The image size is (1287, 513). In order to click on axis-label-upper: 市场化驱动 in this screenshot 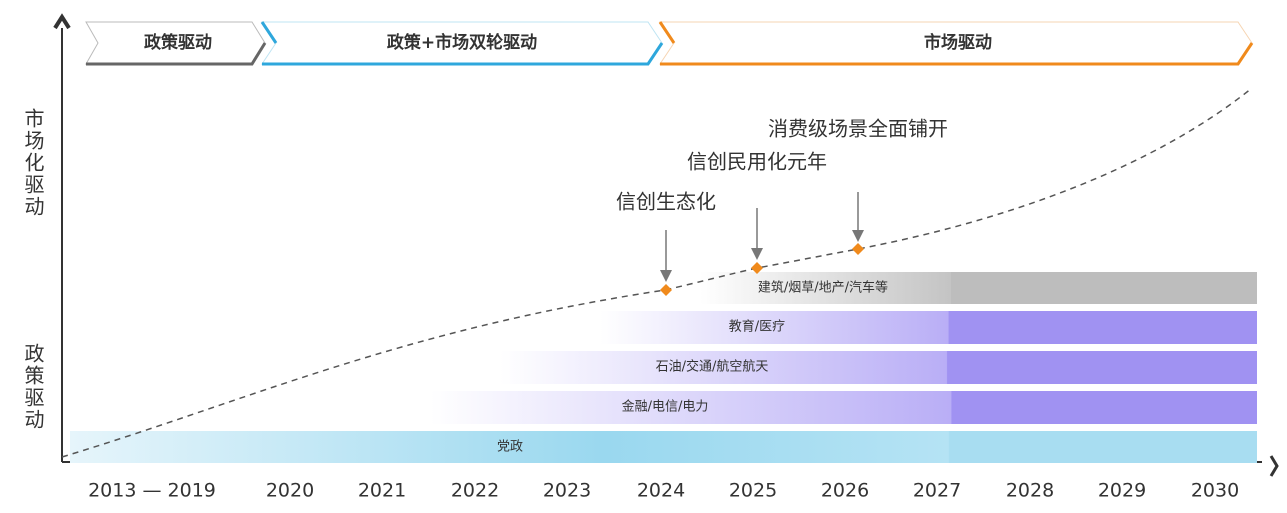, I will do `click(33, 163)`.